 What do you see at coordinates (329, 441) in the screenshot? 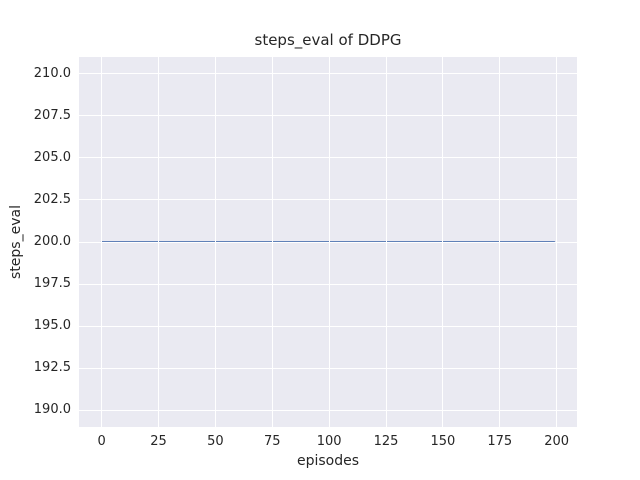
I see `x-tick-label: 100` at bounding box center [329, 441].